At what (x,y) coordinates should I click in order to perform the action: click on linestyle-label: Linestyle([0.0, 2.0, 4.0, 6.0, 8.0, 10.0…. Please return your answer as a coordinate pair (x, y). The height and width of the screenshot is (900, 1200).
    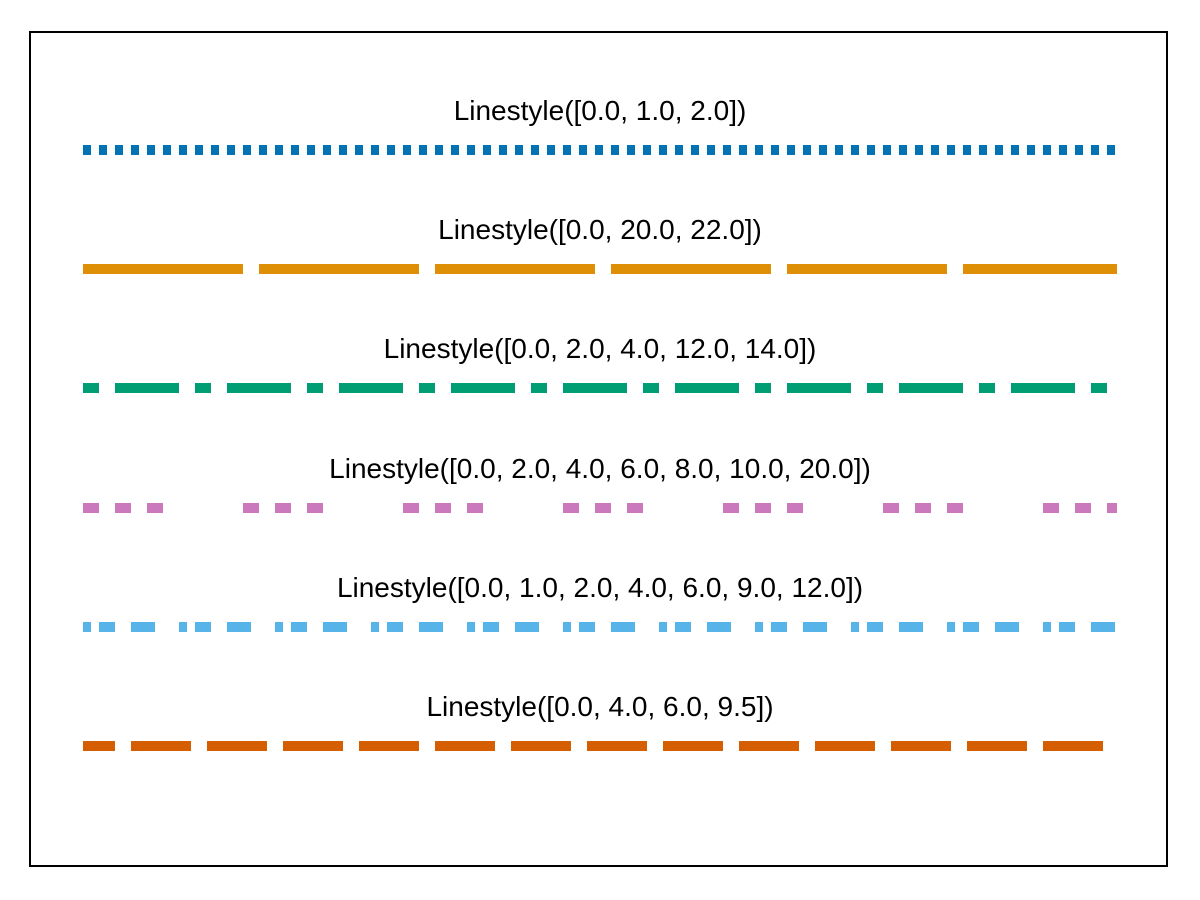
    Looking at the image, I should click on (600, 468).